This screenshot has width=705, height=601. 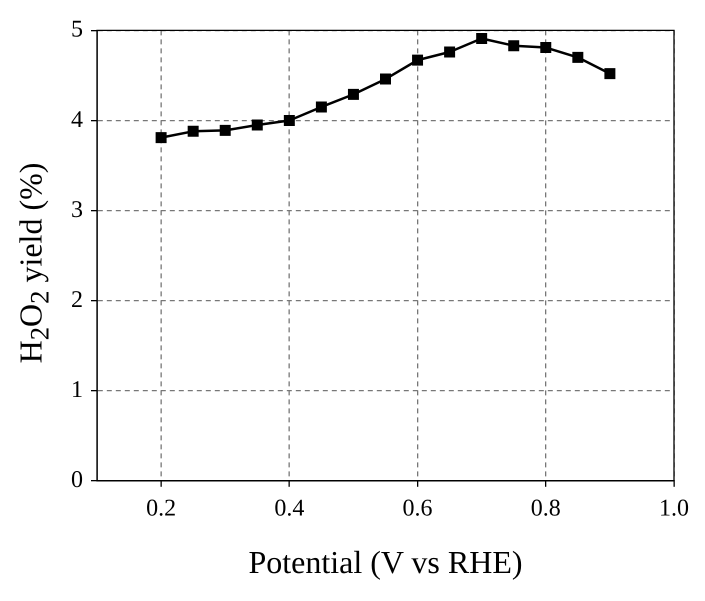 I want to click on y-tick-label: 0, so click(x=77, y=480).